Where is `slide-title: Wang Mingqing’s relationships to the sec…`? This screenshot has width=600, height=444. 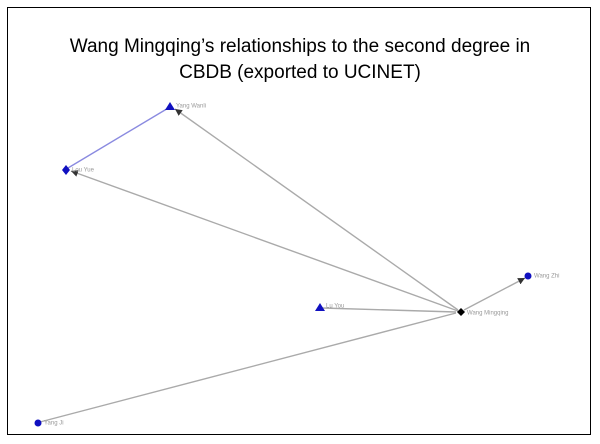
slide-title: Wang Mingqing’s relationships to the sec… is located at coordinates (300, 59).